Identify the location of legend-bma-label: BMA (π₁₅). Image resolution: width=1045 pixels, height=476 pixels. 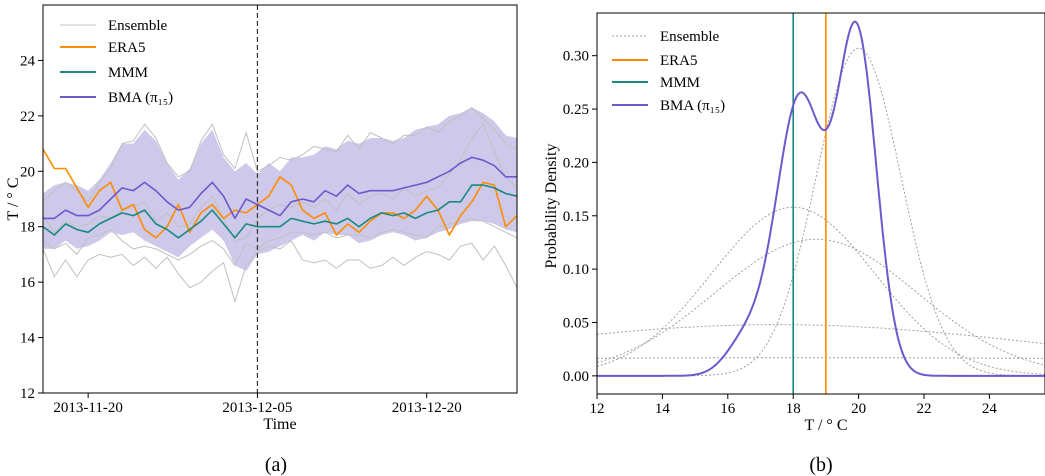
(140, 98).